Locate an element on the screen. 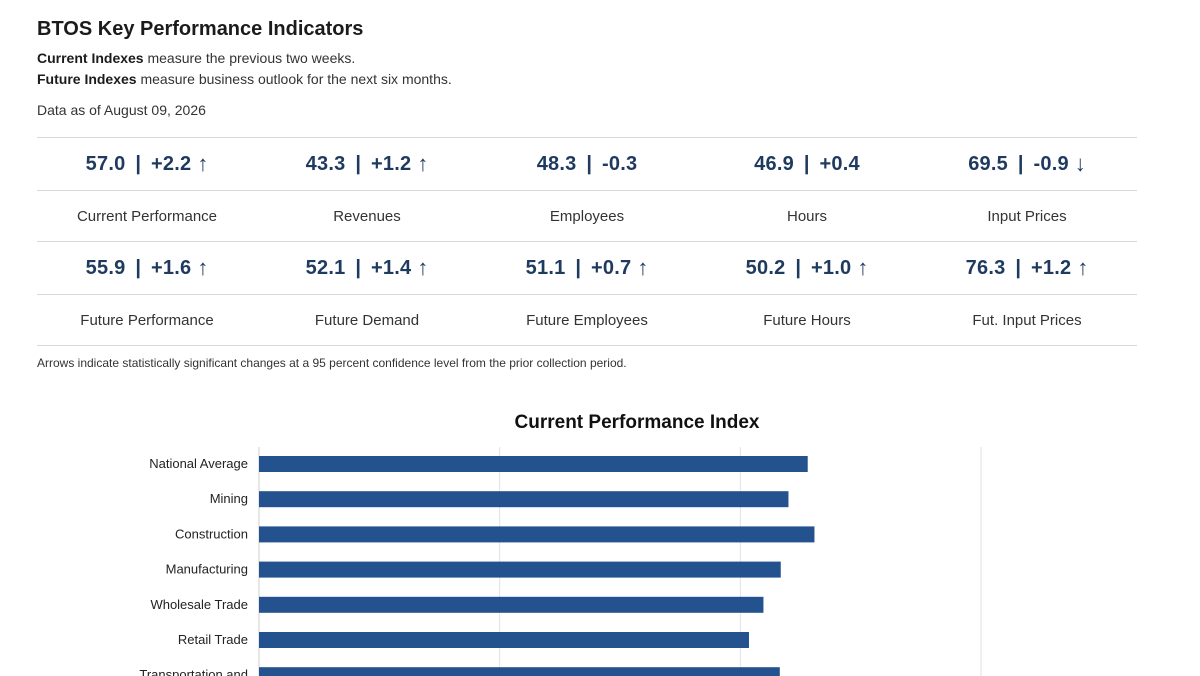 The width and height of the screenshot is (1200, 676). kpi-change: +0.4 is located at coordinates (839, 163).